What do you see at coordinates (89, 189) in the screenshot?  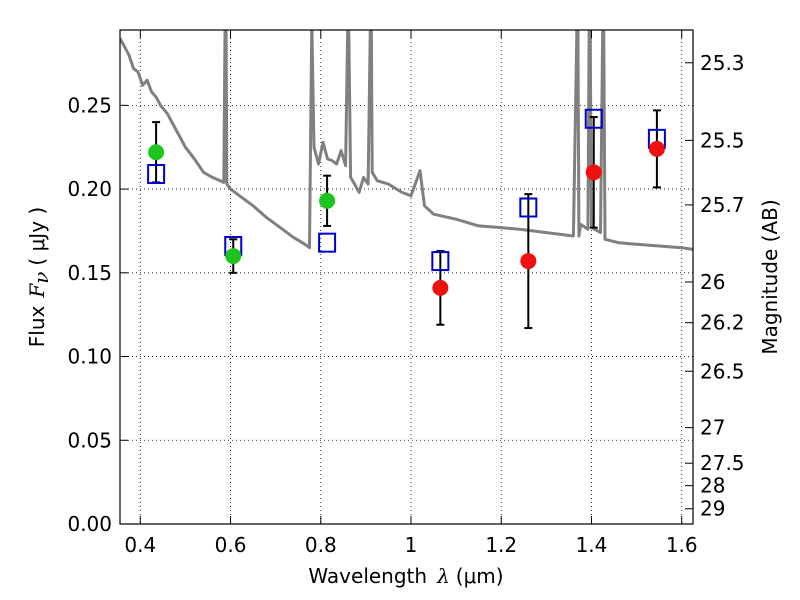 I see `y-tick-label: 0.20` at bounding box center [89, 189].